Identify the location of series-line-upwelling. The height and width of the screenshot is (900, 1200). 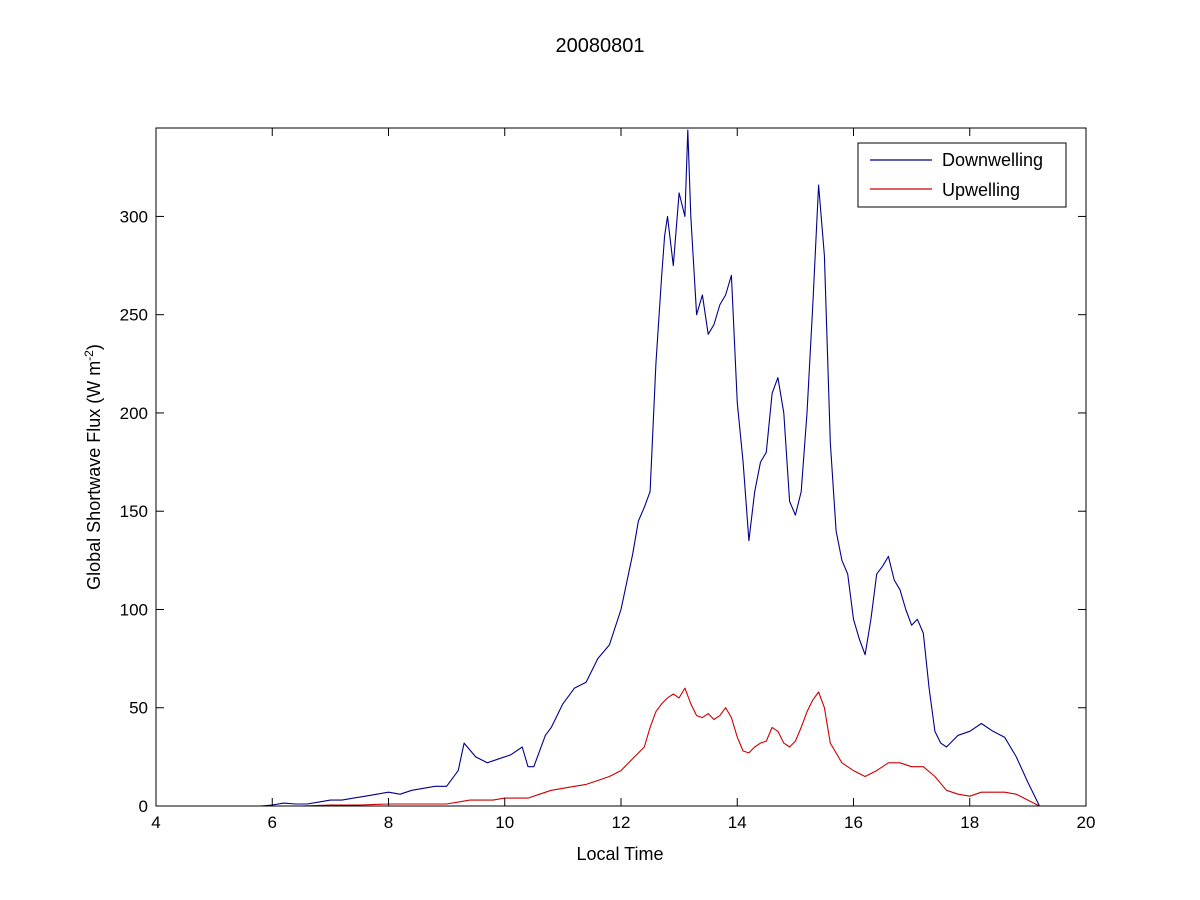
(598, 747).